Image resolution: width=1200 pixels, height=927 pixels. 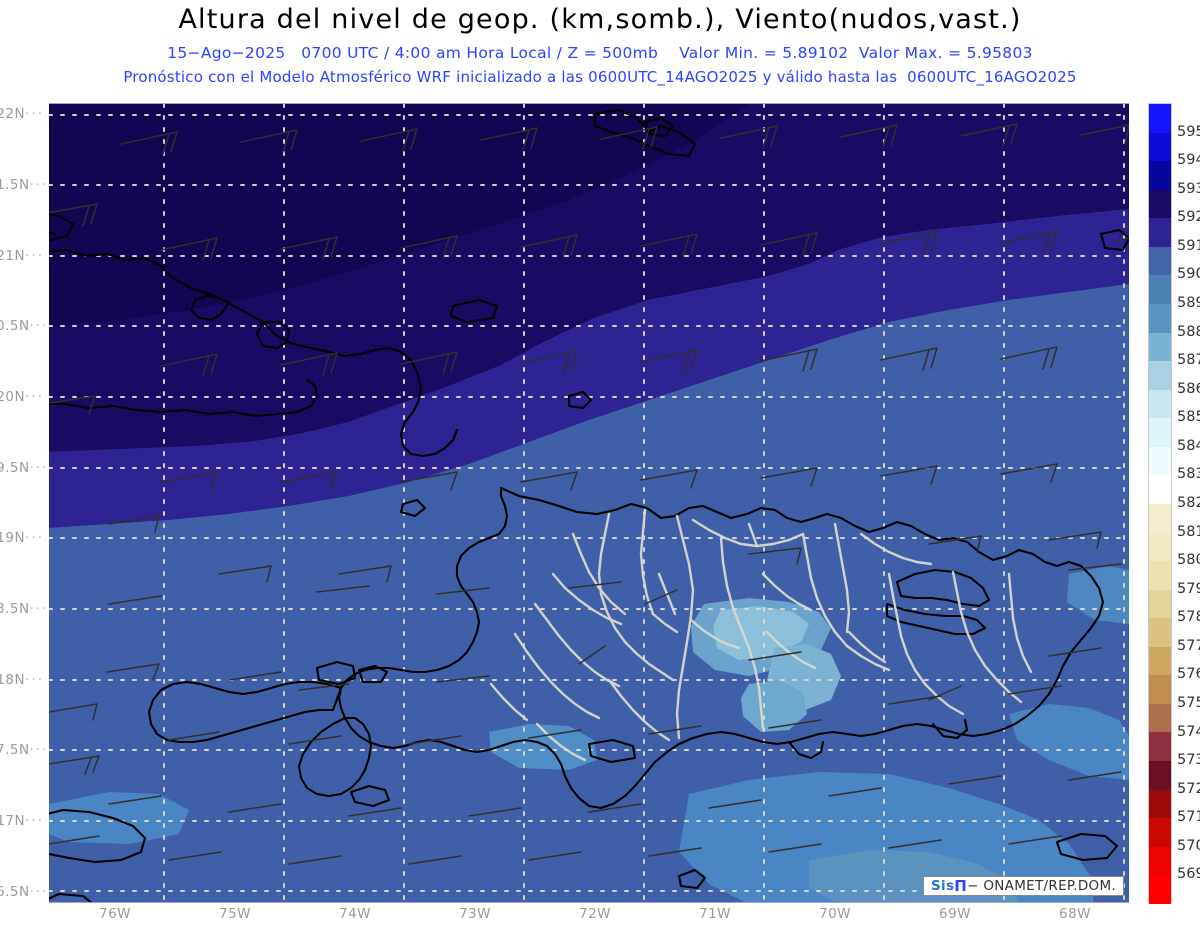 What do you see at coordinates (184, 398) in the screenshot?
I see `coastline-cuba-south` at bounding box center [184, 398].